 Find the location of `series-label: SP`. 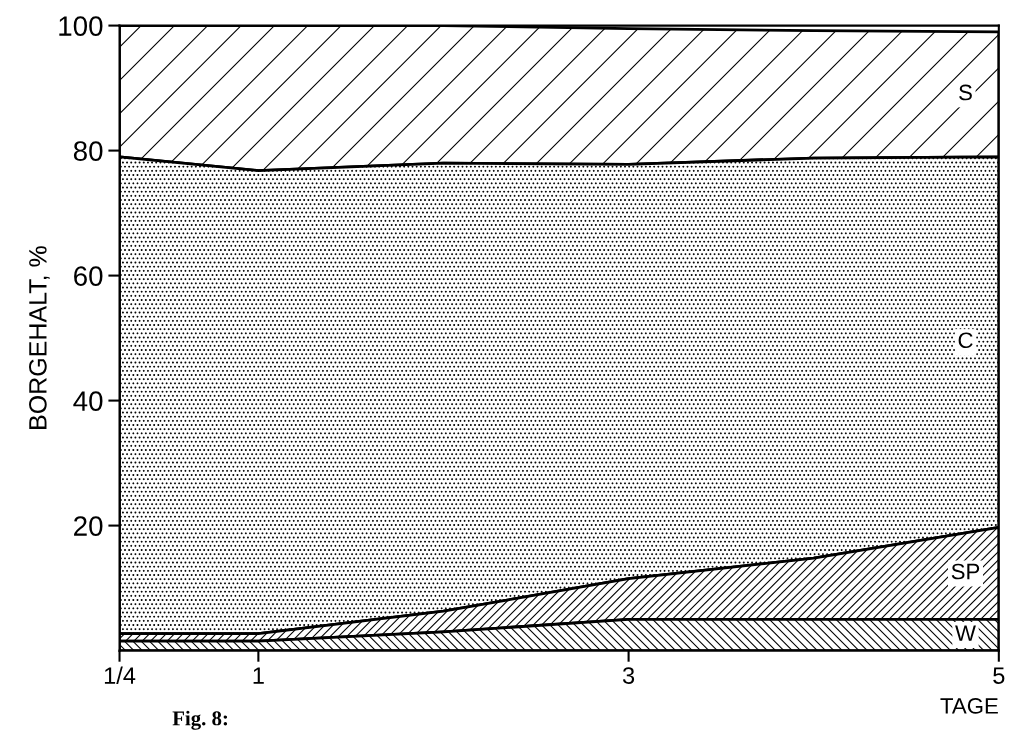

series-label: SP is located at coordinates (965, 571).